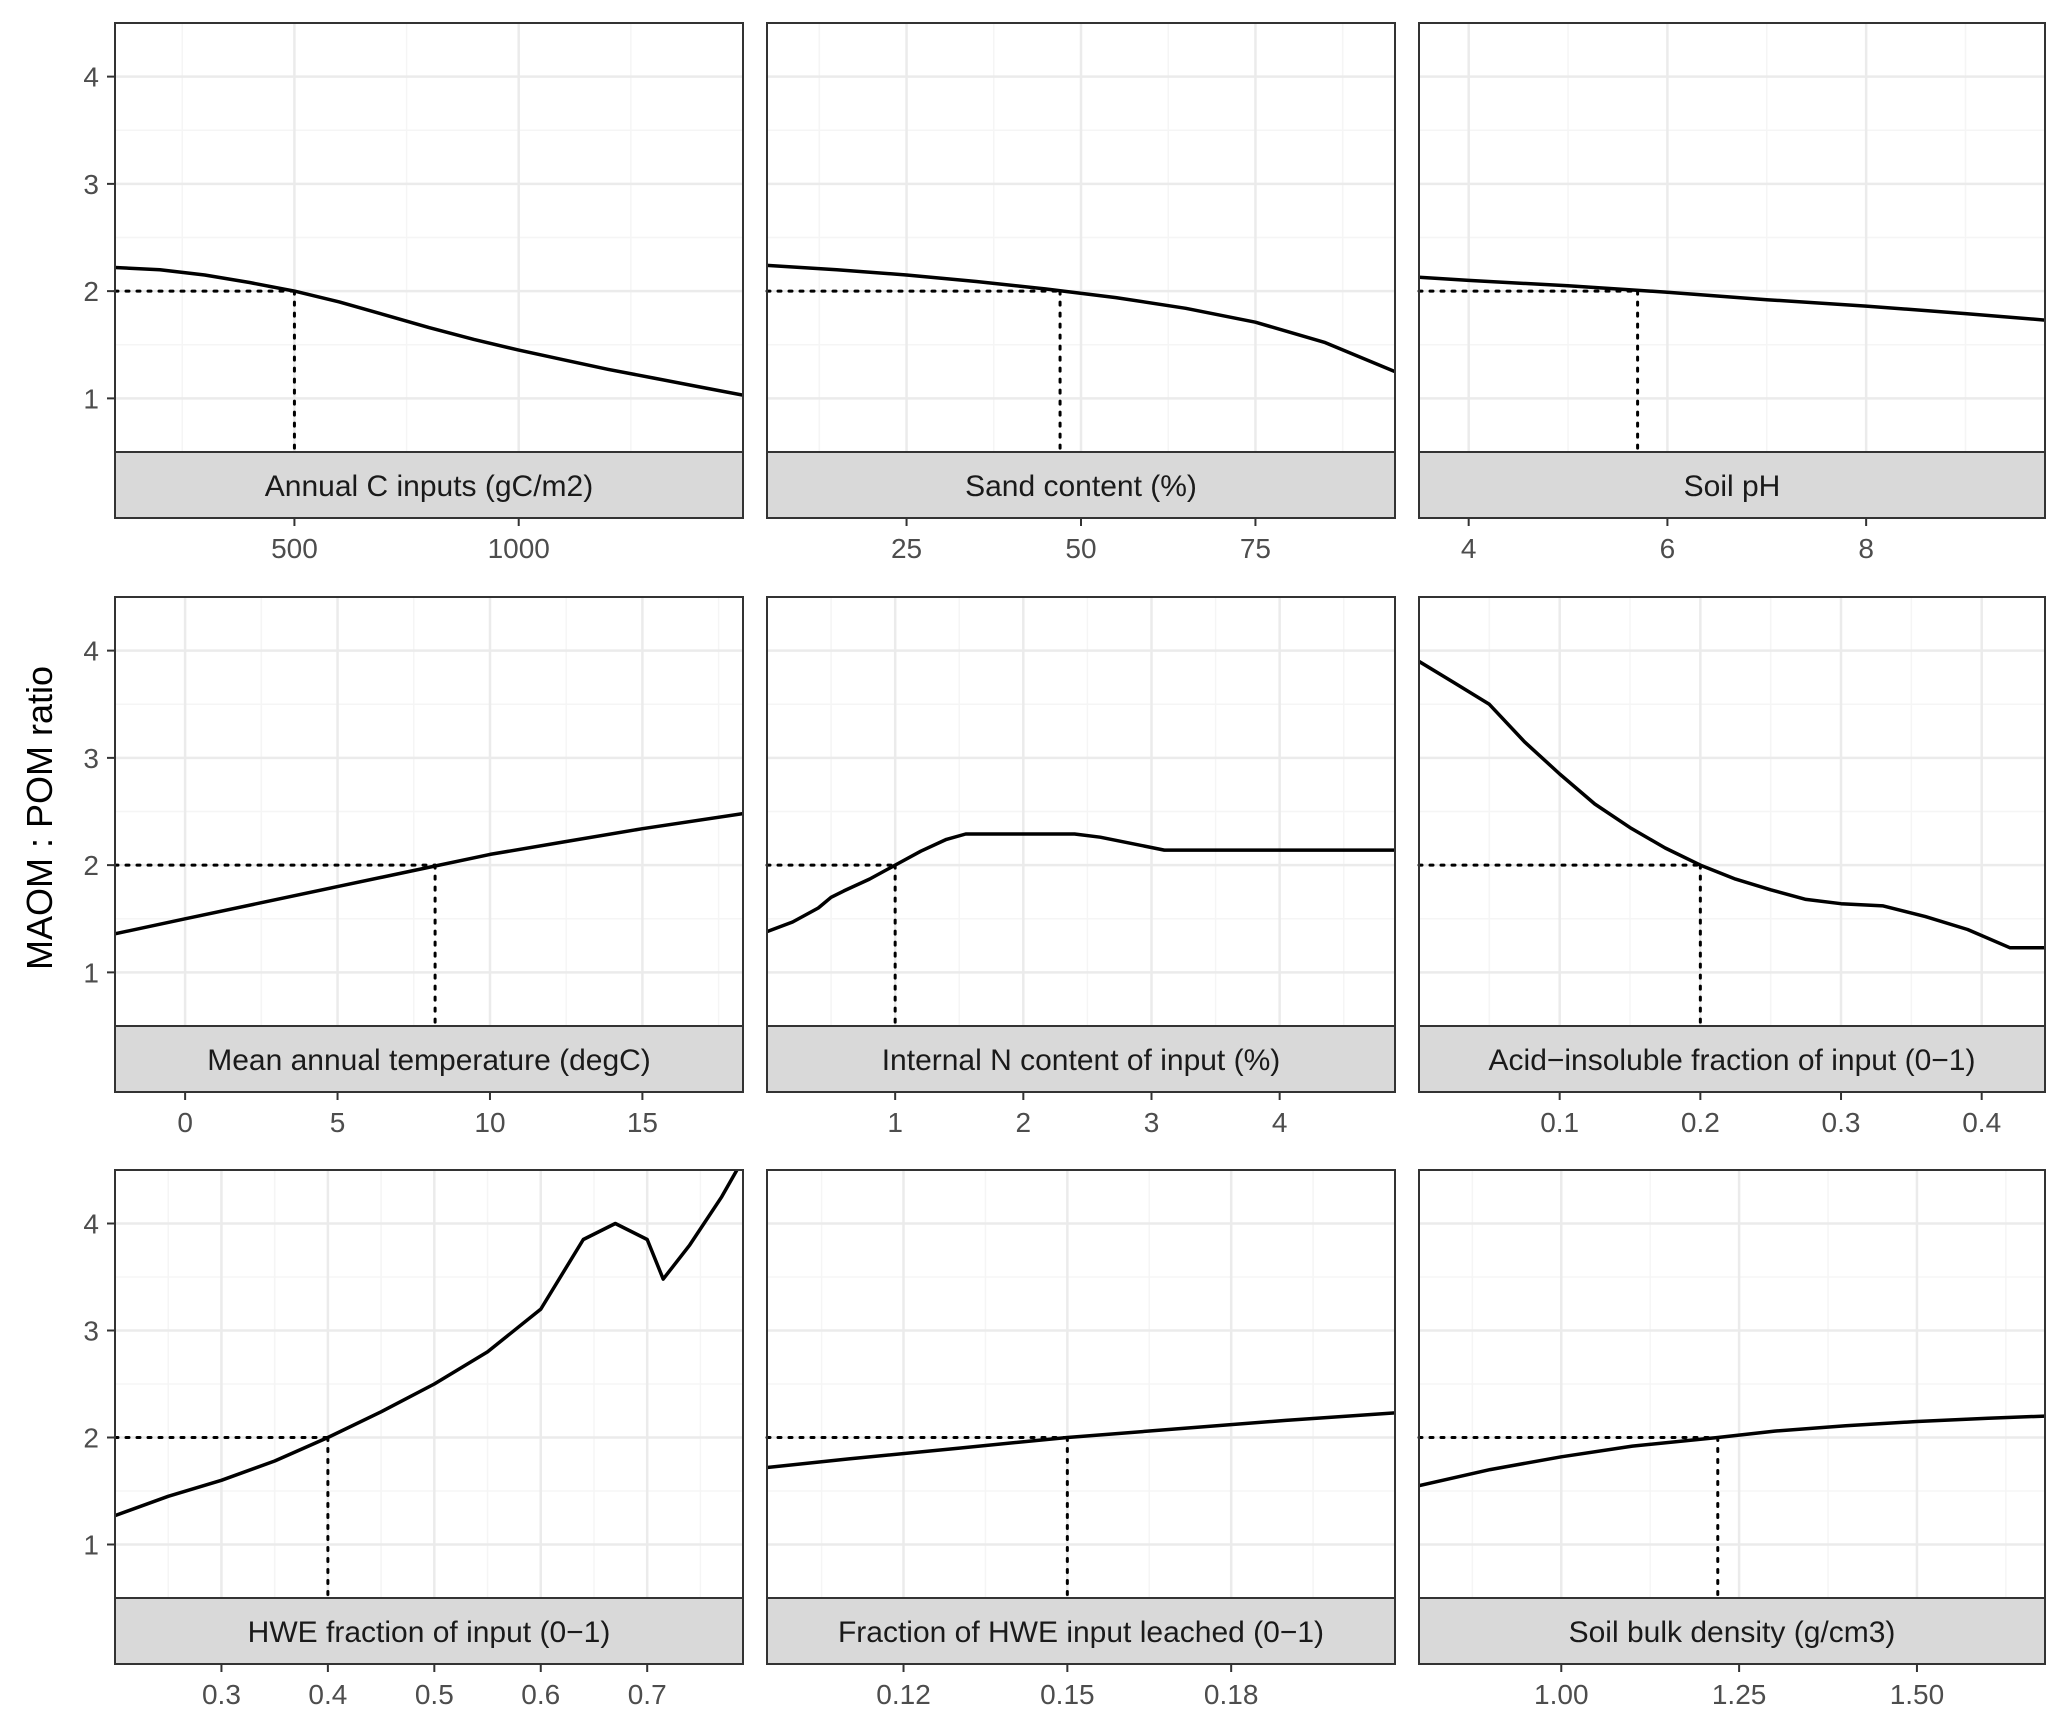 This screenshot has width=2067, height=1731. I want to click on x-tick-label: 5, so click(338, 1122).